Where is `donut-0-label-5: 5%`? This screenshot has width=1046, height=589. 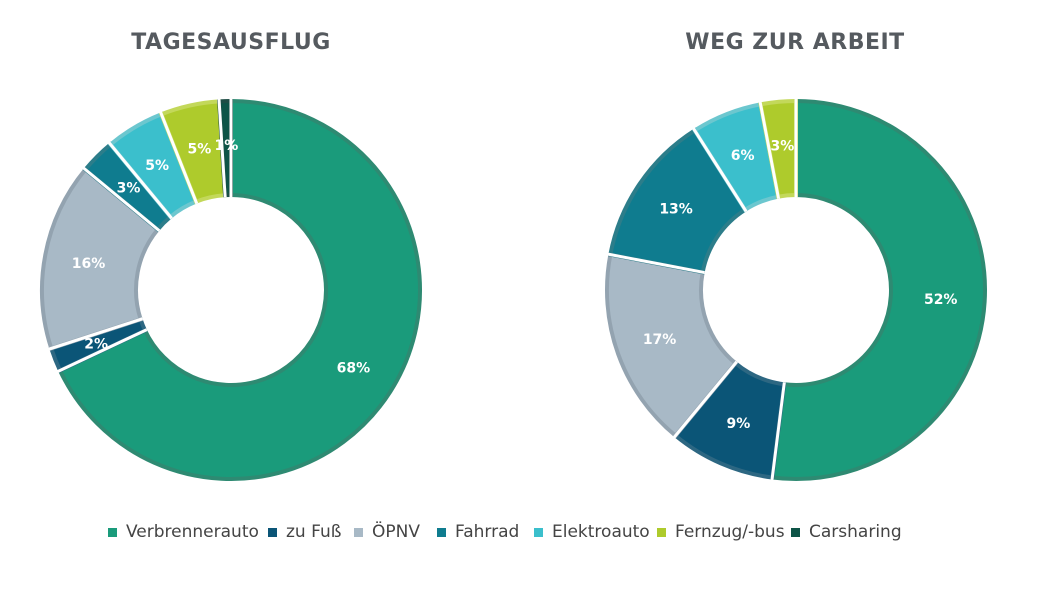 donut-0-label-5: 5% is located at coordinates (199, 149).